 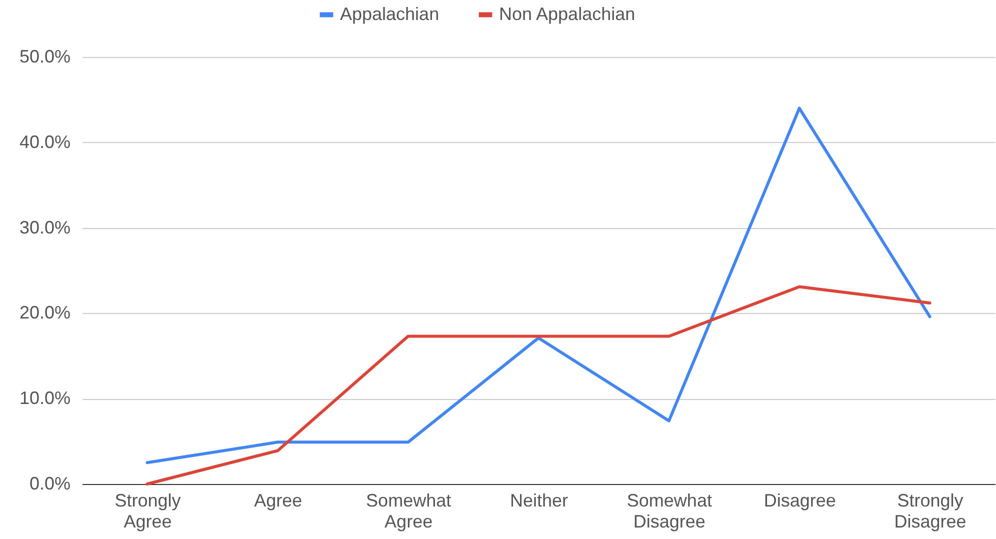 What do you see at coordinates (669, 511) in the screenshot?
I see `x-tick-label: Somewhat Disagree` at bounding box center [669, 511].